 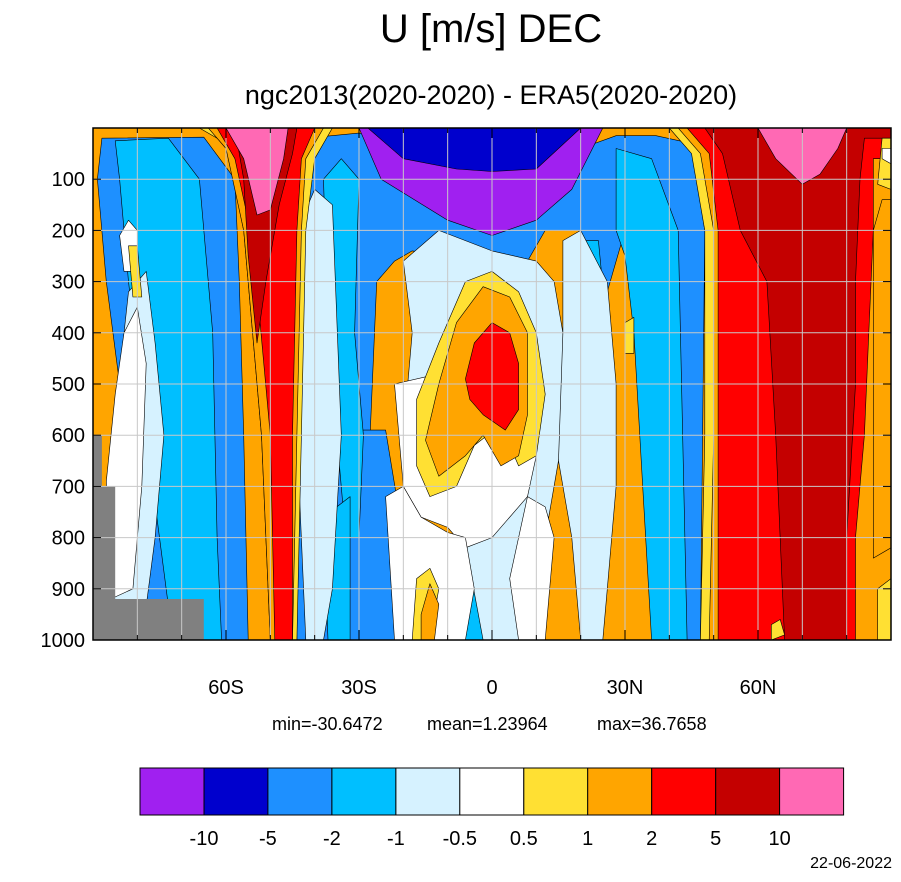 I want to click on y-tick-label: 100, so click(x=68, y=180).